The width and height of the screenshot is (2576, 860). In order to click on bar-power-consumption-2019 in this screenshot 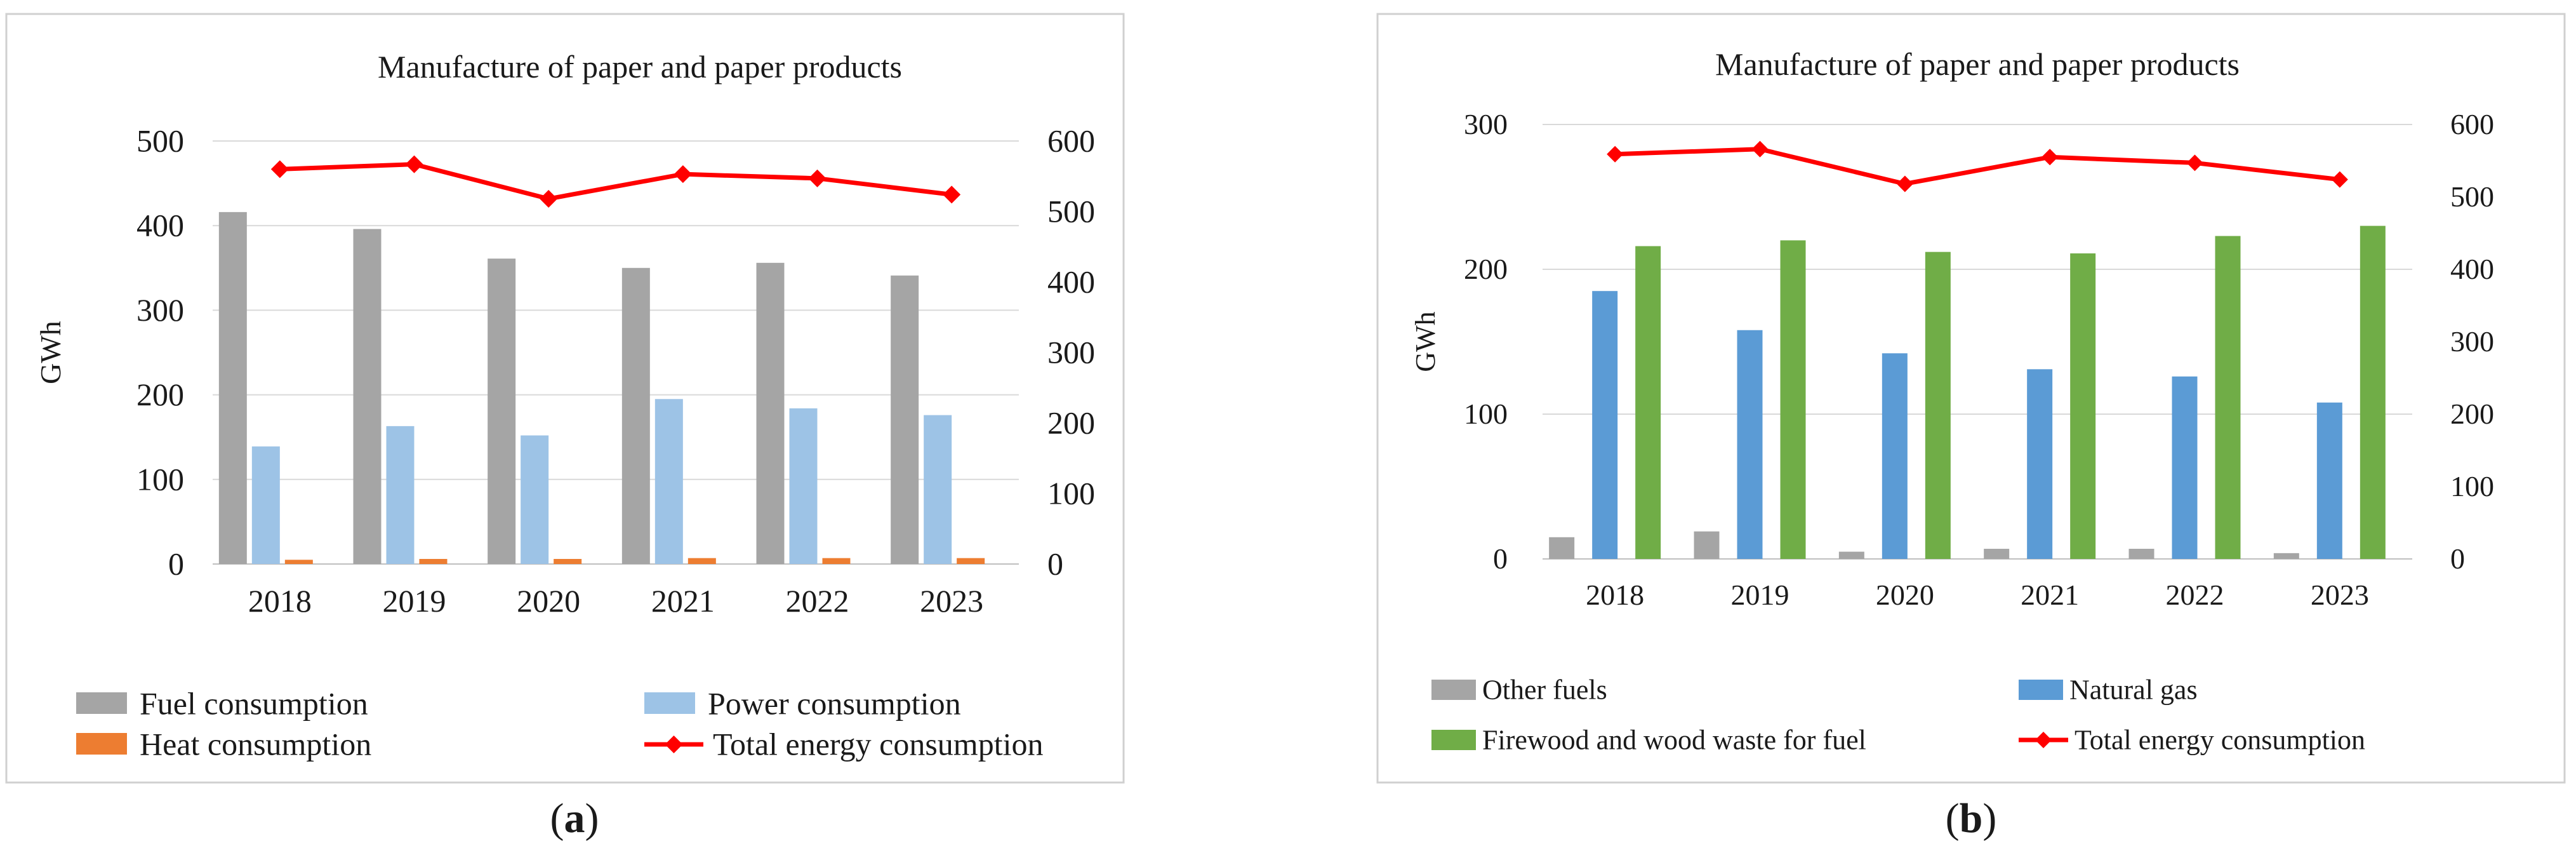, I will do `click(400, 495)`.